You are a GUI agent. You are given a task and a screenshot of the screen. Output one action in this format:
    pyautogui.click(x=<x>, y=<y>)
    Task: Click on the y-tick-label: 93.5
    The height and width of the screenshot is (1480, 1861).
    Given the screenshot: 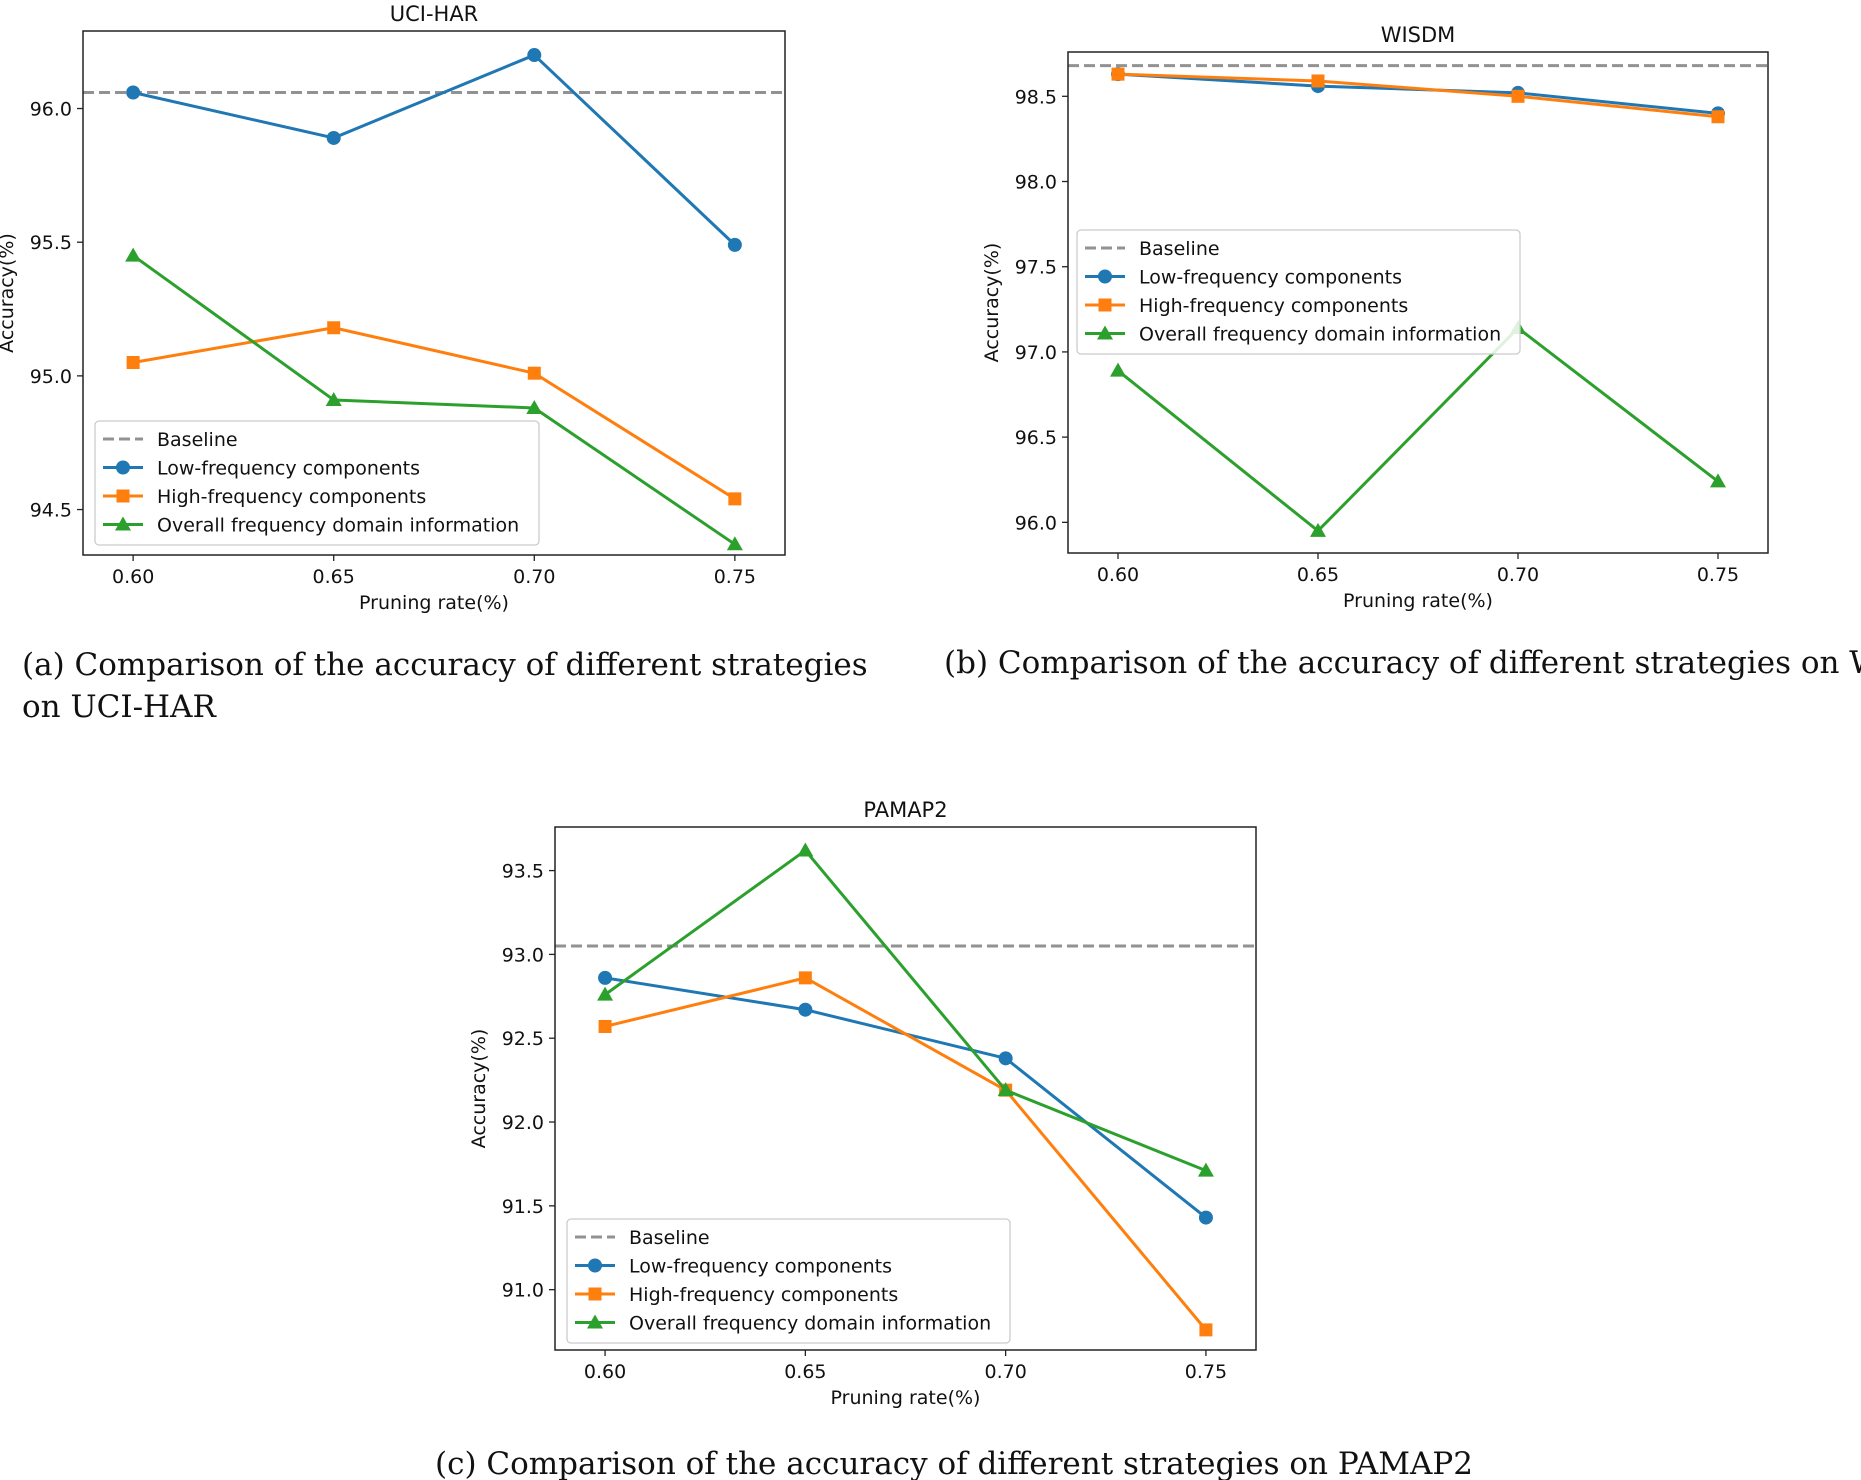 What is the action you would take?
    pyautogui.click(x=523, y=872)
    